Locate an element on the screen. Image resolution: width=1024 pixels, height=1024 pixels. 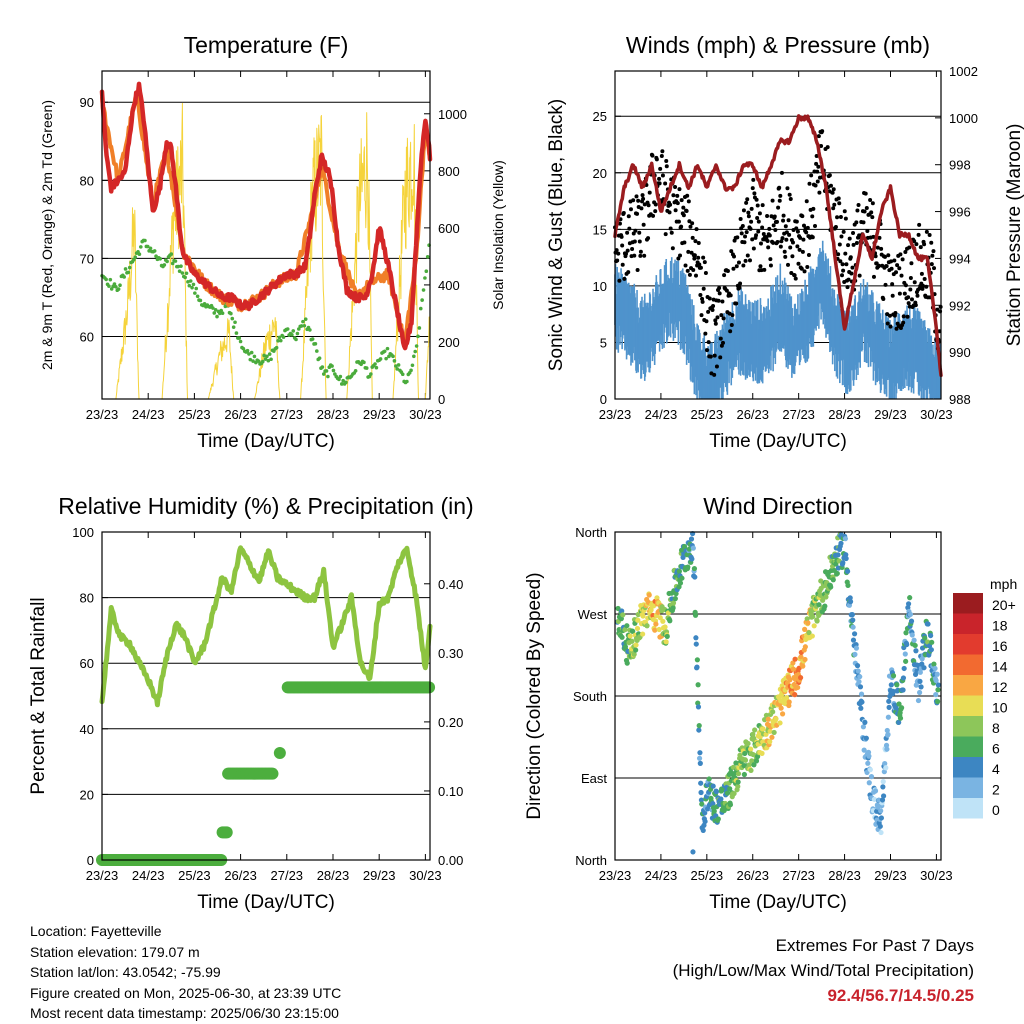
legend-label: 0 is located at coordinates (996, 810).